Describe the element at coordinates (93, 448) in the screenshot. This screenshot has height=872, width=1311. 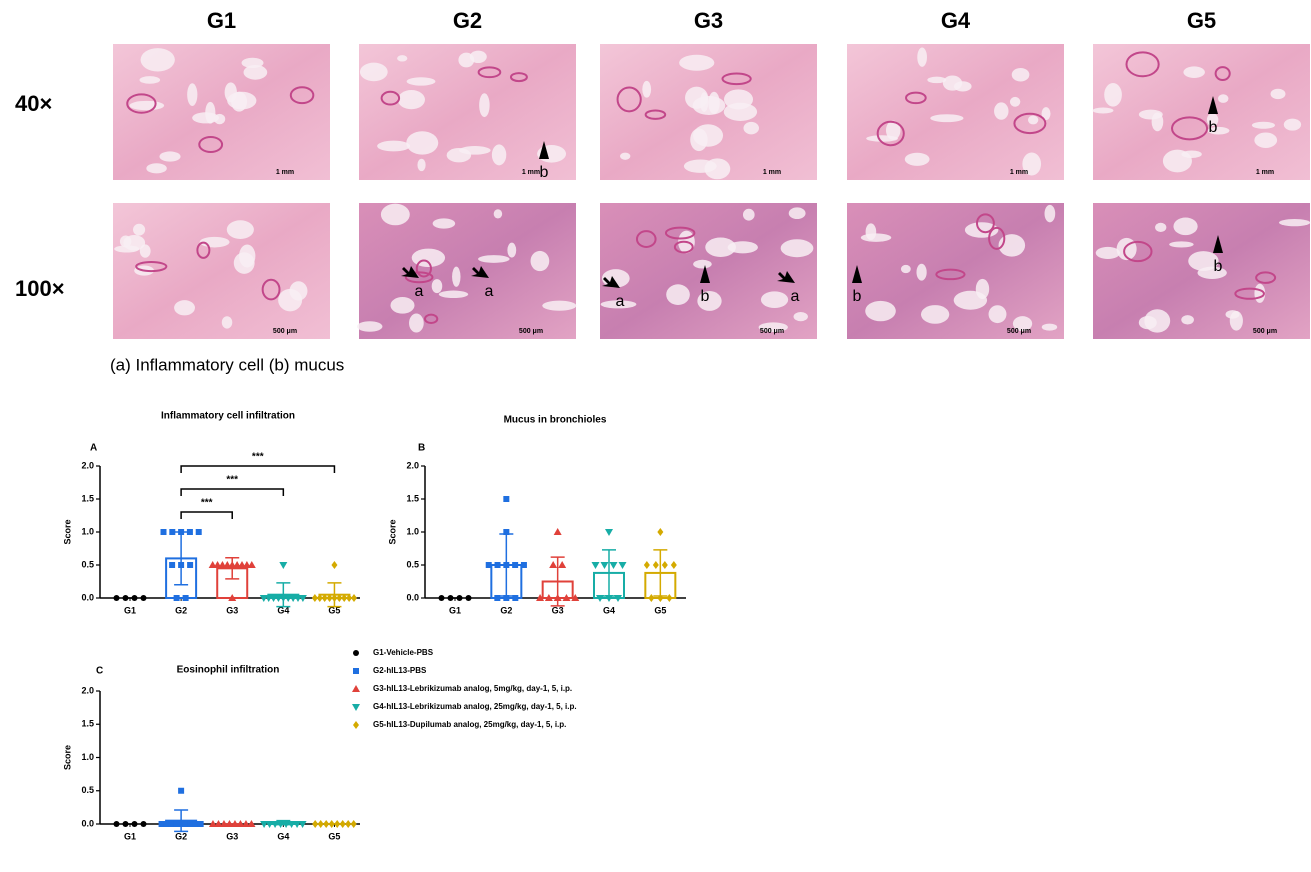
I see `panel-label: A` at that location.